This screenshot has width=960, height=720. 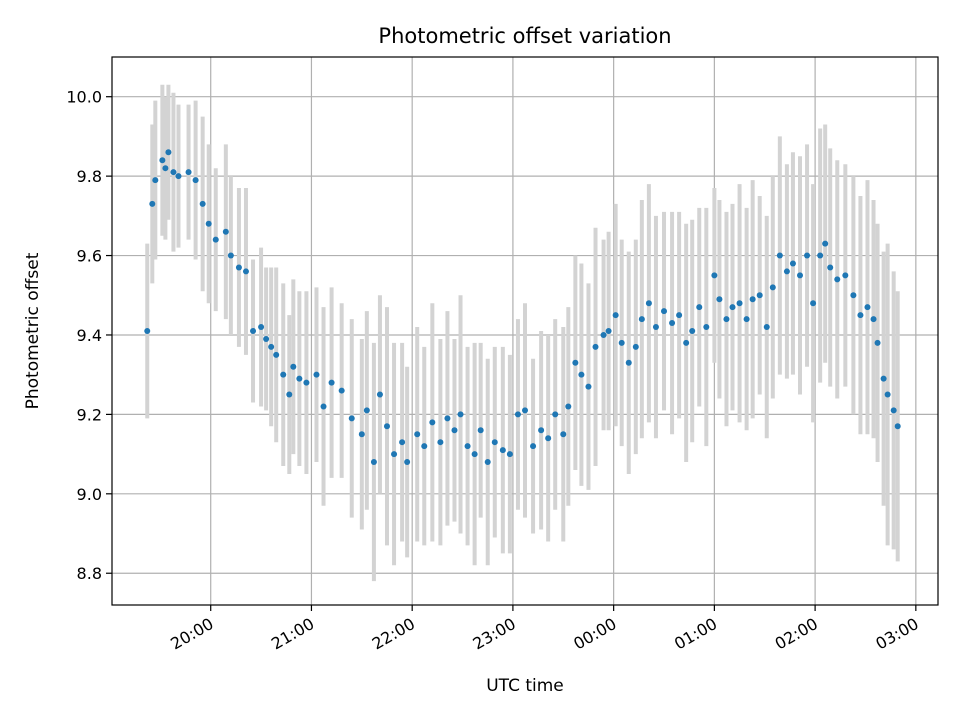 I want to click on y-tick-label: 10.0, so click(x=84, y=97).